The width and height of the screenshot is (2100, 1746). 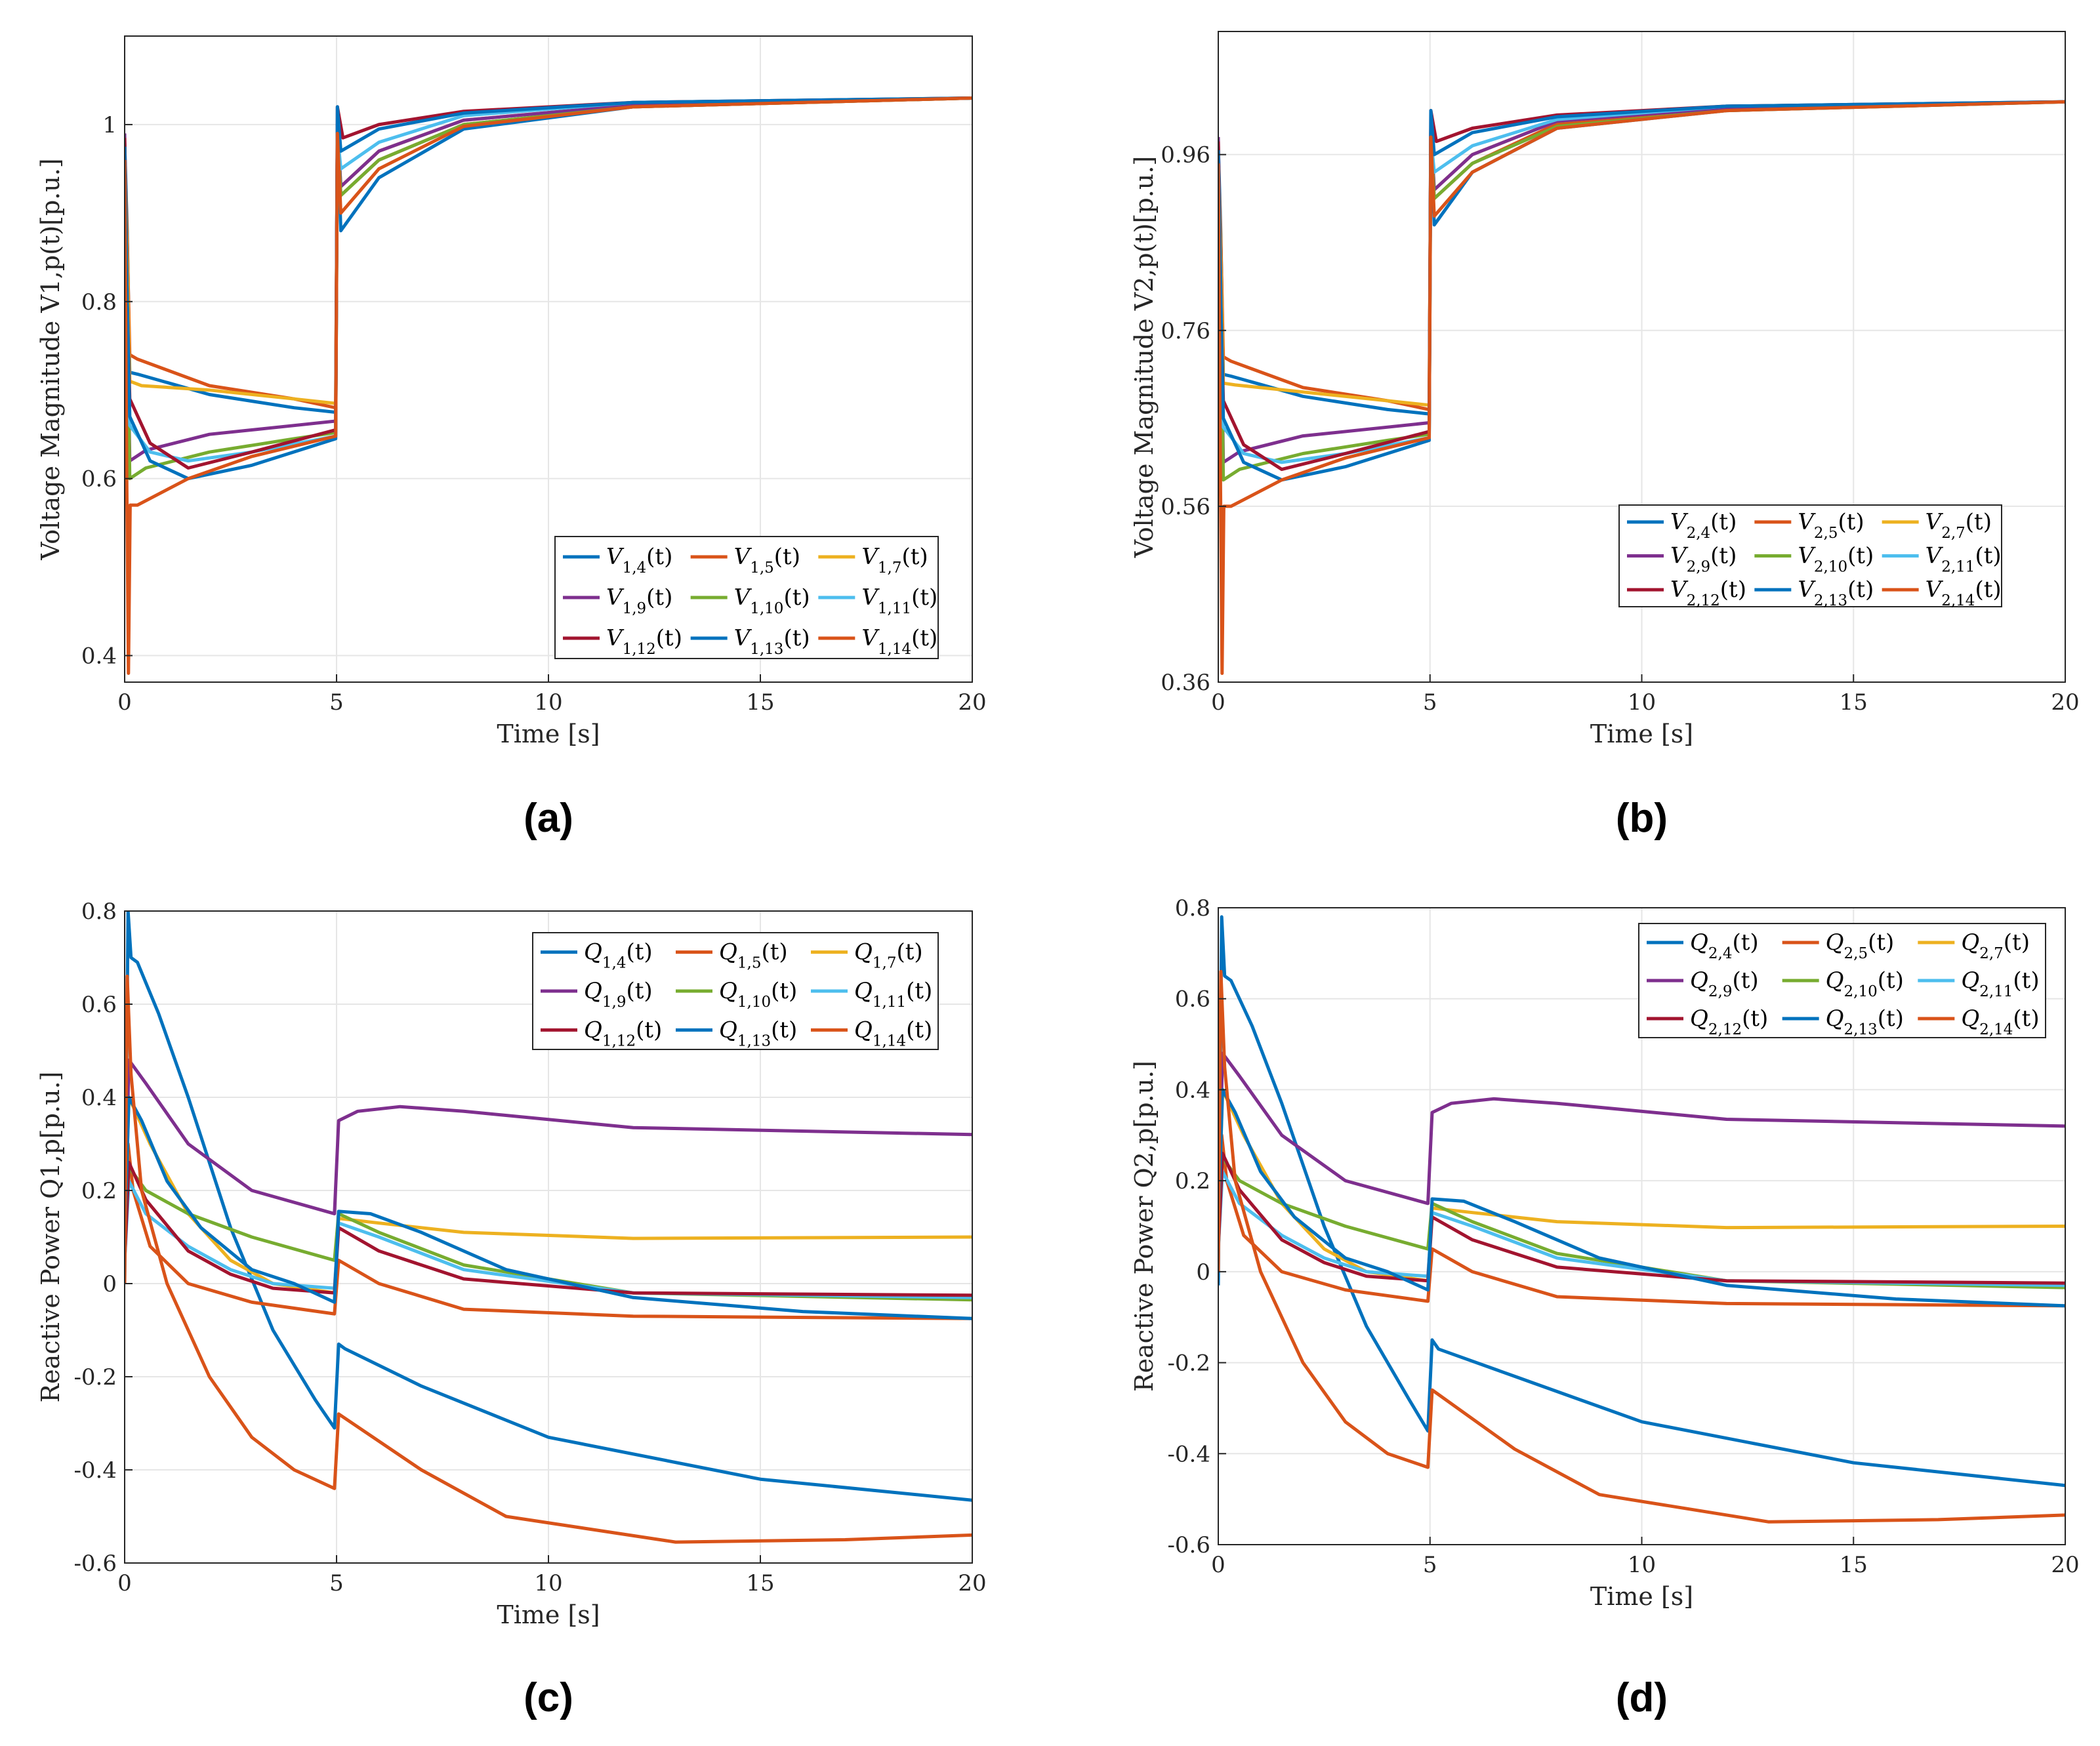 What do you see at coordinates (1642, 818) in the screenshot?
I see `panel-label: (b)` at bounding box center [1642, 818].